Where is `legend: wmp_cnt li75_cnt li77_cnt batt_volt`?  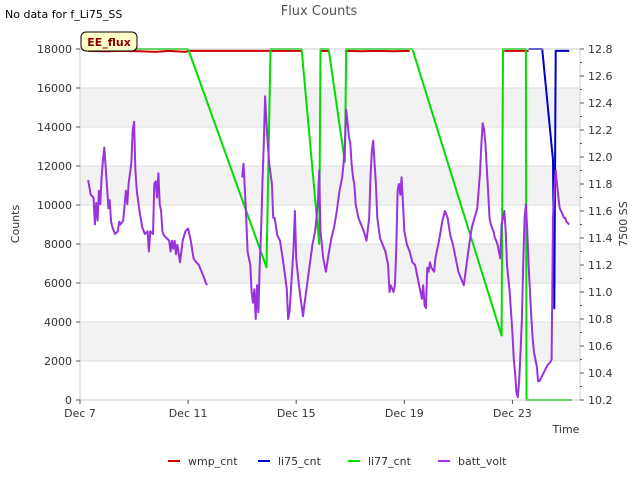 legend: wmp_cnt li75_cnt li77_cnt batt_volt is located at coordinates (337, 461).